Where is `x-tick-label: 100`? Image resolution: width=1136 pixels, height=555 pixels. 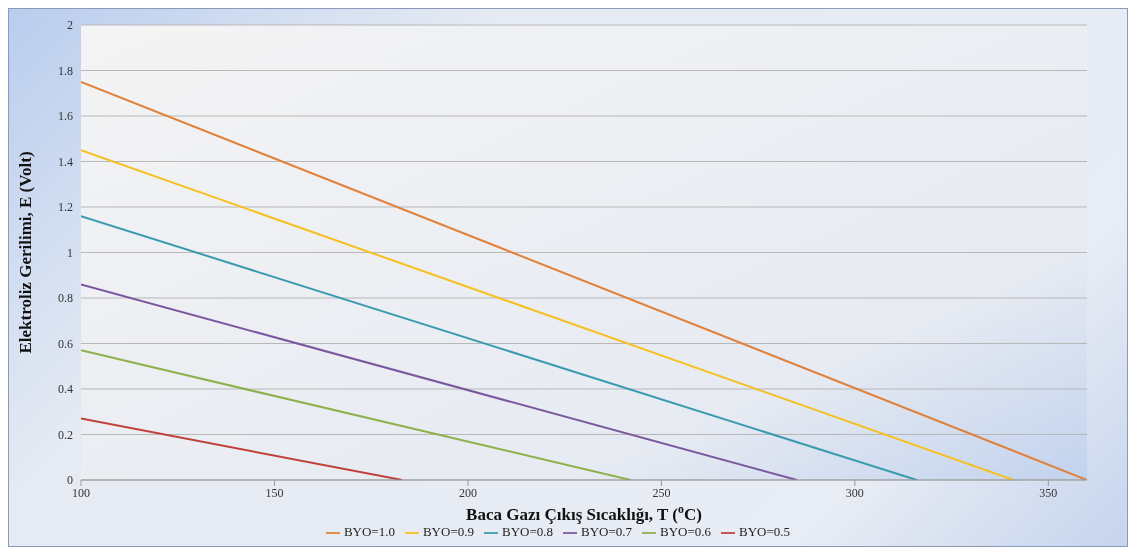 x-tick-label: 100 is located at coordinates (81, 492).